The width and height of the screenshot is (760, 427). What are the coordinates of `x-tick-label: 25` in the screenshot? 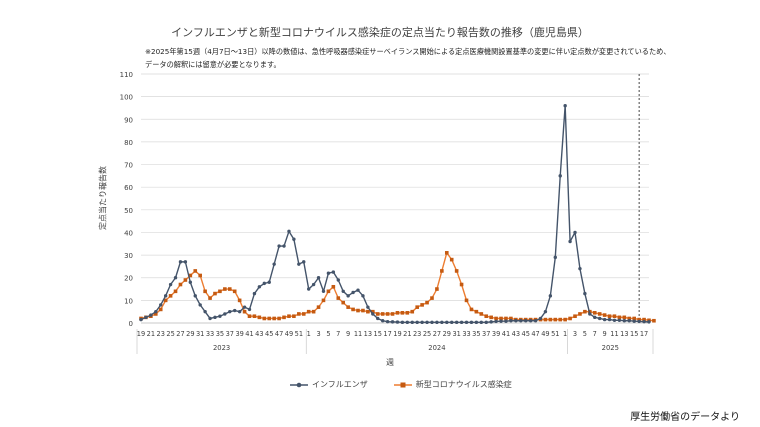 It's located at (170, 334).